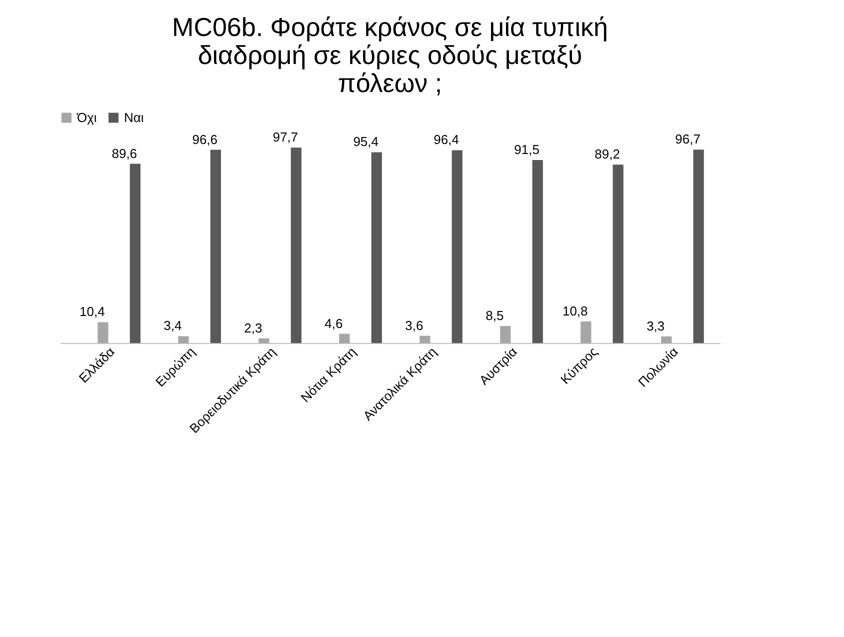 Image resolution: width=844 pixels, height=637 pixels. What do you see at coordinates (253, 328) in the screenshot?
I see `data-label: 2,3` at bounding box center [253, 328].